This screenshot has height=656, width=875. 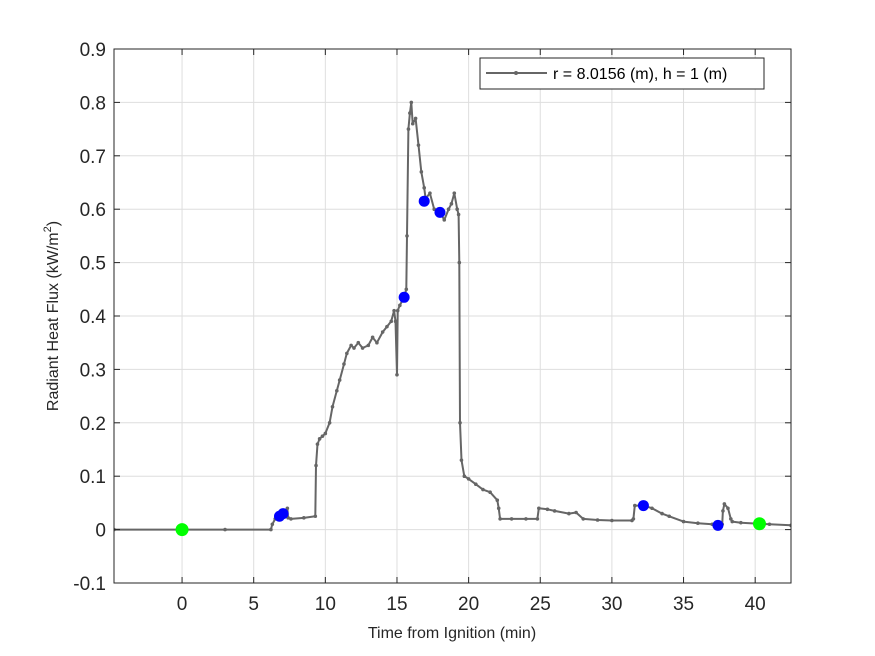 What do you see at coordinates (640, 74) in the screenshot?
I see `legend-label: r = 8.0156 (m), h = 1 (m)` at bounding box center [640, 74].